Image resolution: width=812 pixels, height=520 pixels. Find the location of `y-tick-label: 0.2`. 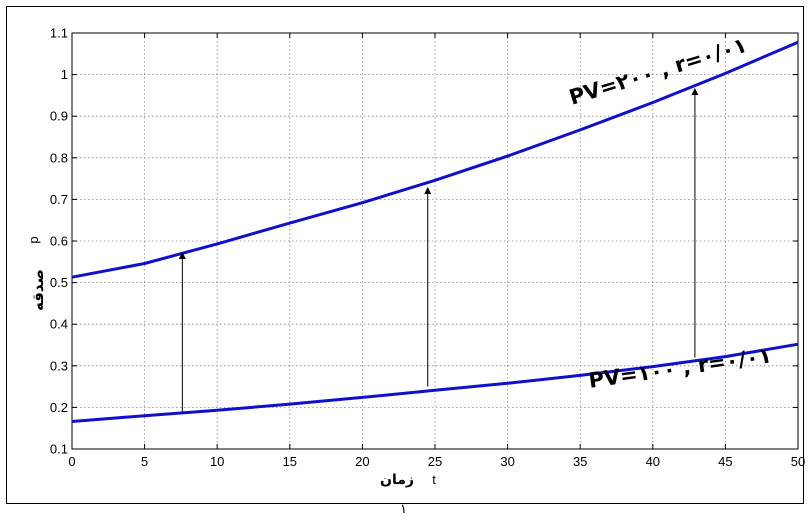

y-tick-label: 0.2 is located at coordinates (59, 407).